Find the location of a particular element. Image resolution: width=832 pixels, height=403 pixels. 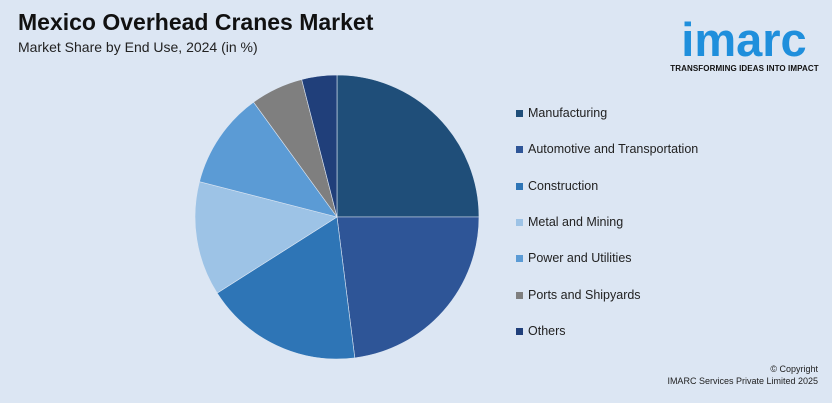

legend-label: Power and Utilities is located at coordinates (580, 258).